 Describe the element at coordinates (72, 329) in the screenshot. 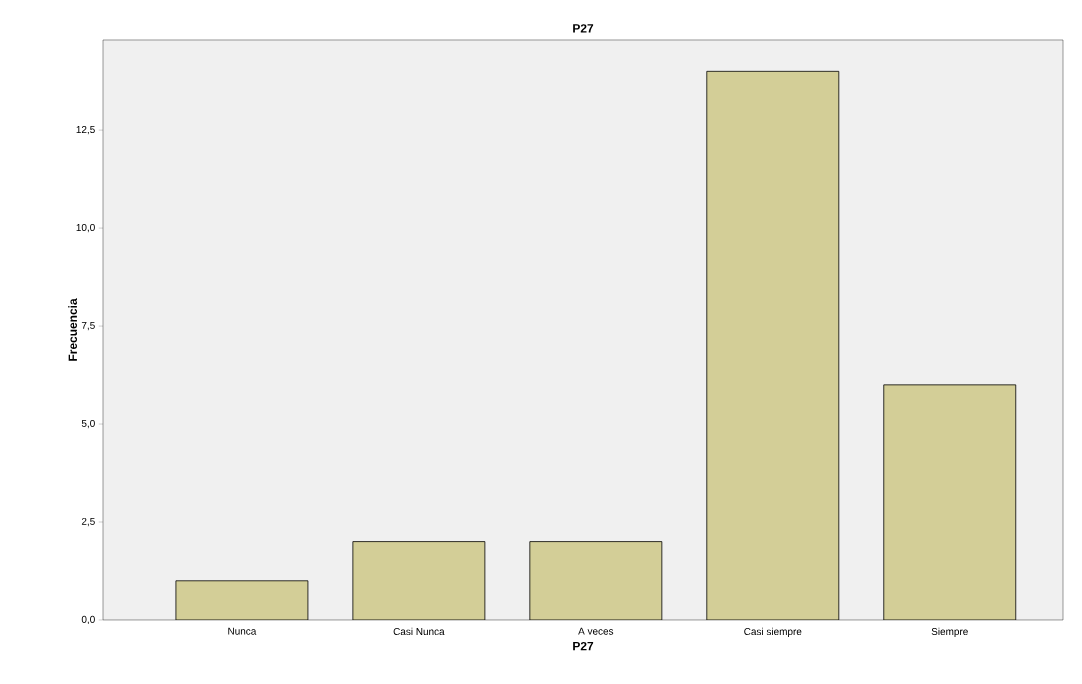

I see `y-axis-title: Frecuencia` at that location.